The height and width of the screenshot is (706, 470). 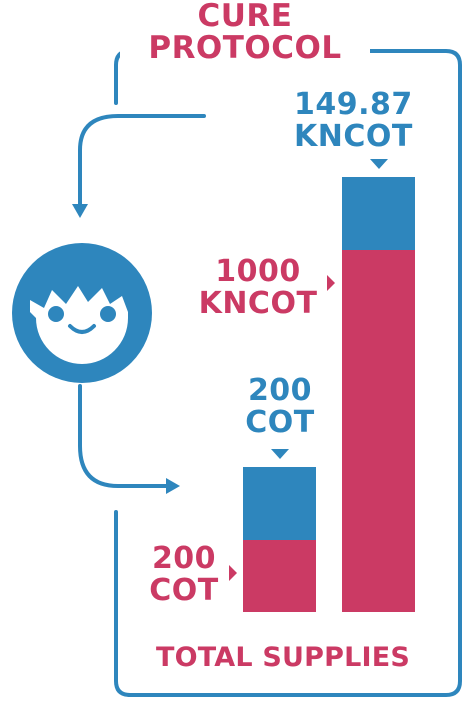 What do you see at coordinates (245, 17) in the screenshot?
I see `title-line-1: CURE` at bounding box center [245, 17].